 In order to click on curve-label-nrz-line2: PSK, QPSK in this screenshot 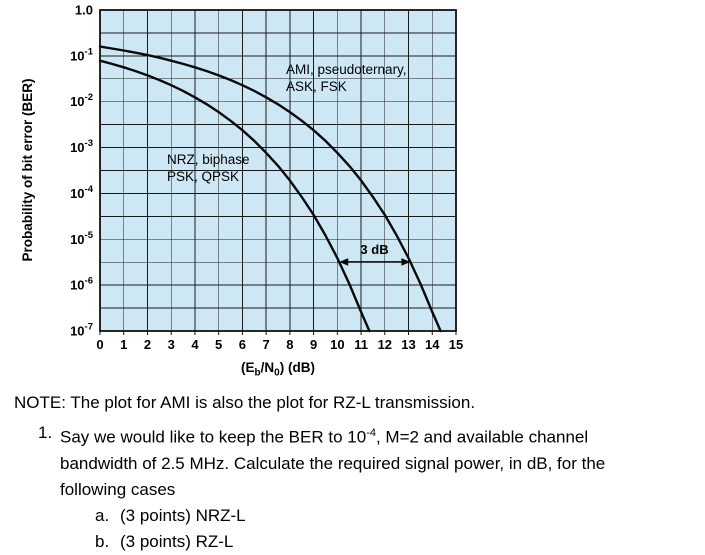, I will do `click(203, 176)`.